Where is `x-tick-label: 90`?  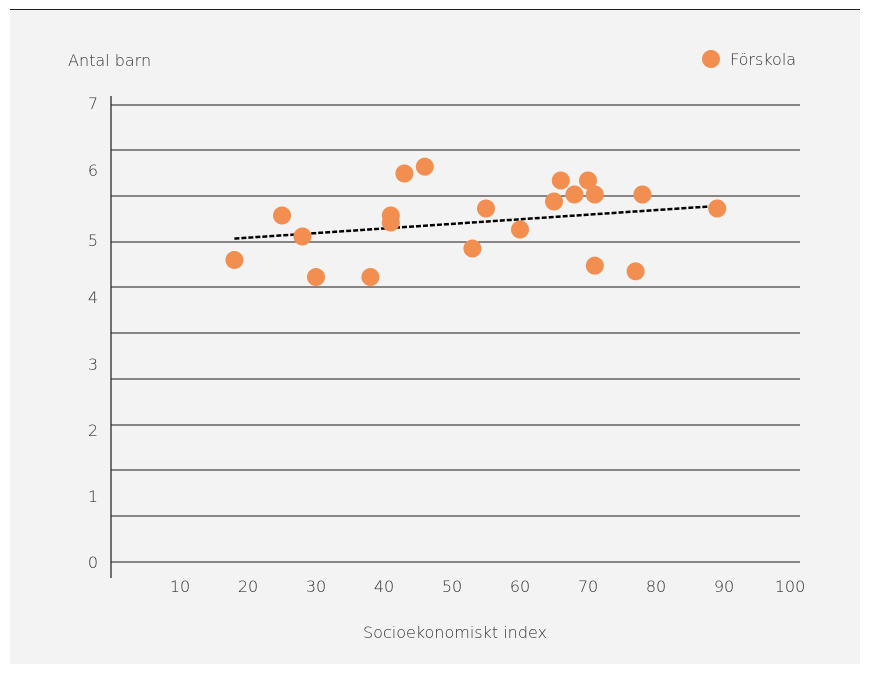 x-tick-label: 90 is located at coordinates (724, 586).